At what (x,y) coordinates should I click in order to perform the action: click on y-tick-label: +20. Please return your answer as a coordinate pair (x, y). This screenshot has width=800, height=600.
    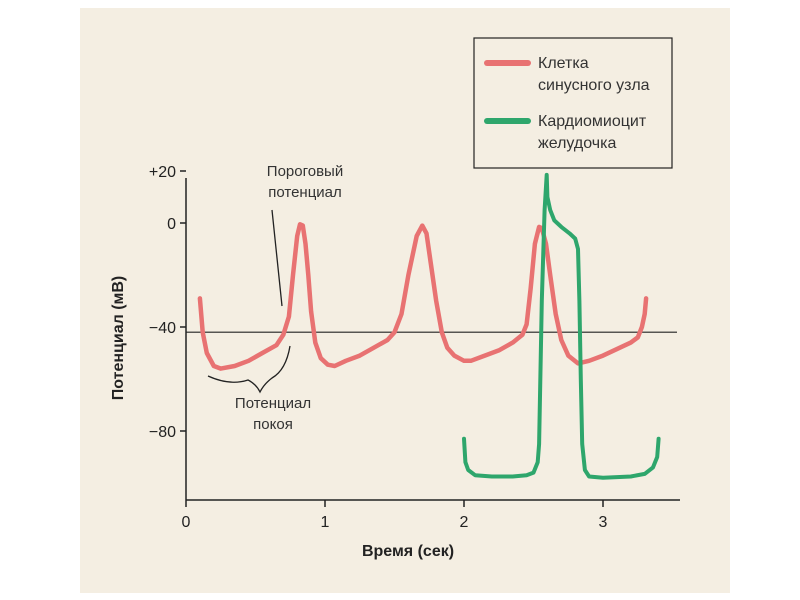
    Looking at the image, I should click on (162, 172).